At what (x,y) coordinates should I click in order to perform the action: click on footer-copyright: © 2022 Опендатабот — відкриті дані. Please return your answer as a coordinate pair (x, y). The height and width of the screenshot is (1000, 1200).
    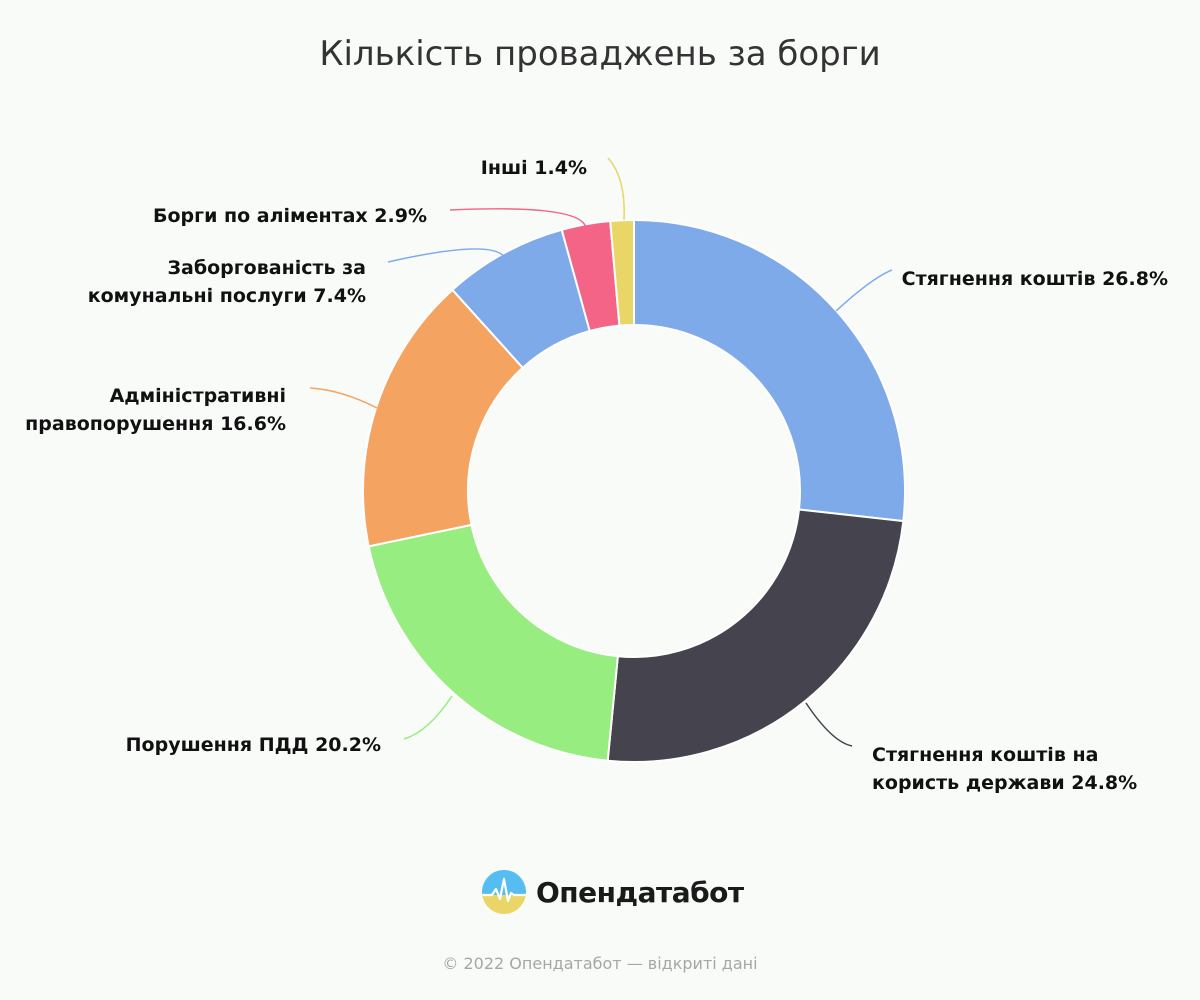
    Looking at the image, I should click on (600, 963).